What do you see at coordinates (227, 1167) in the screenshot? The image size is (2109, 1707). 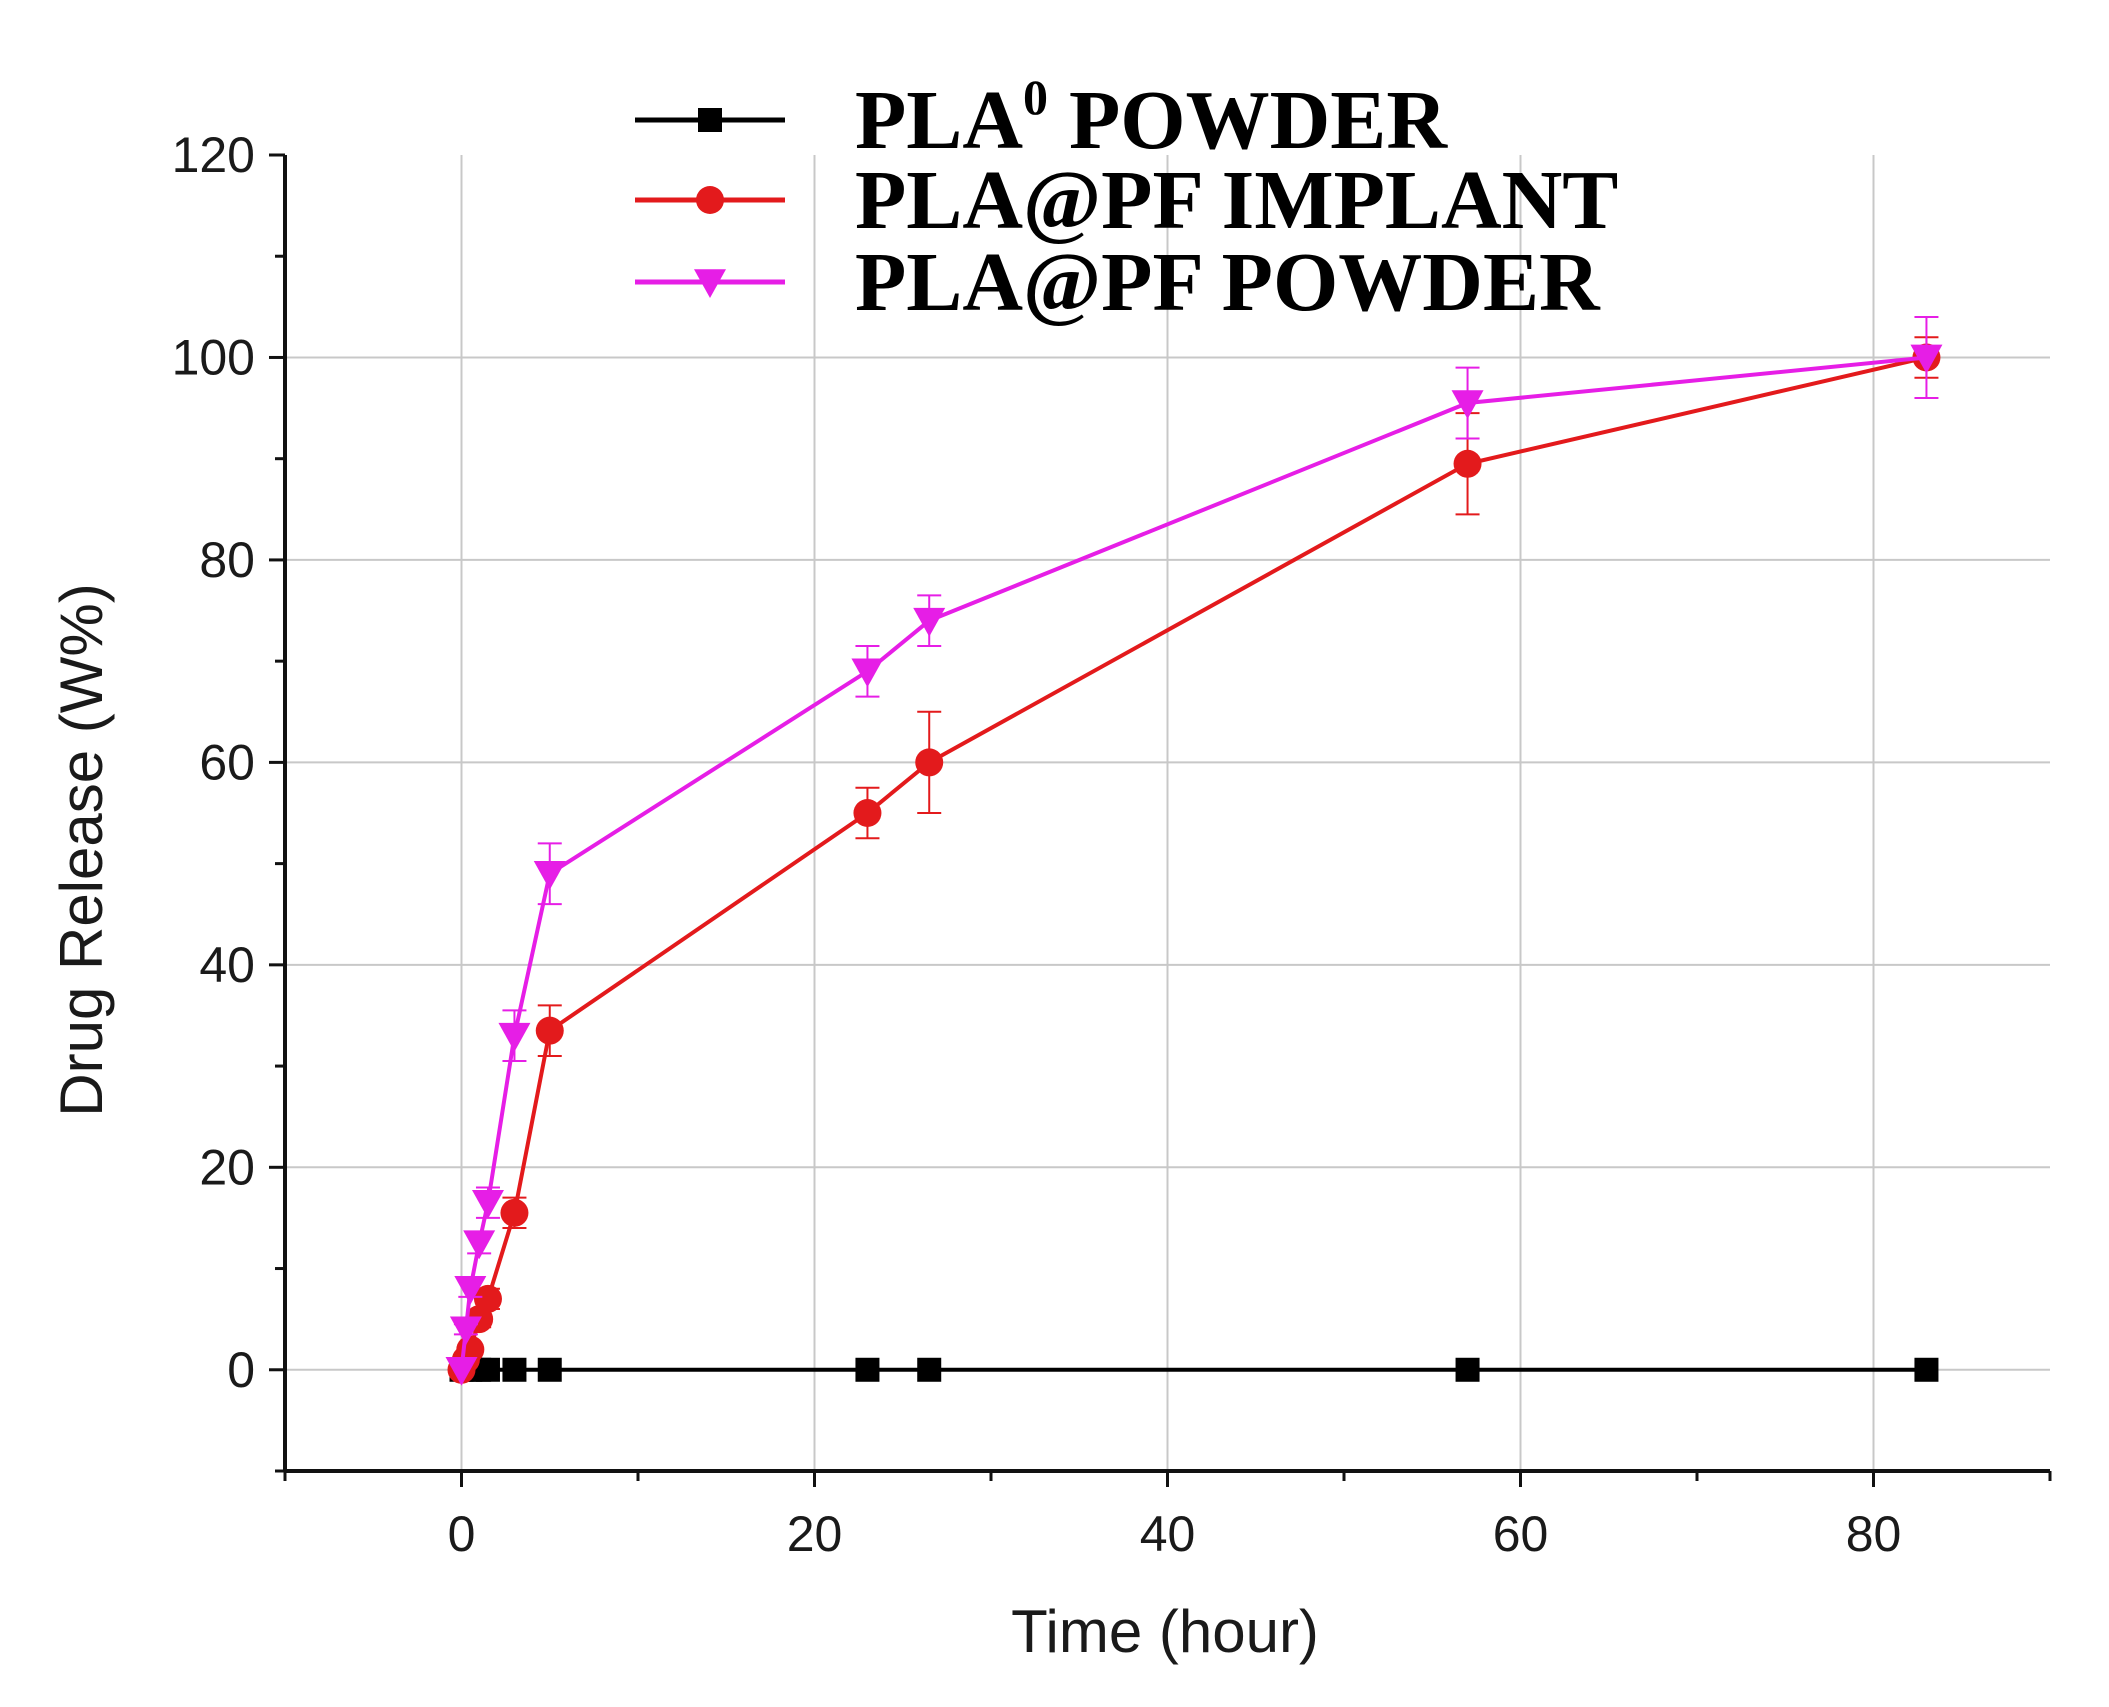 I see `y-tick-label: 20` at bounding box center [227, 1167].